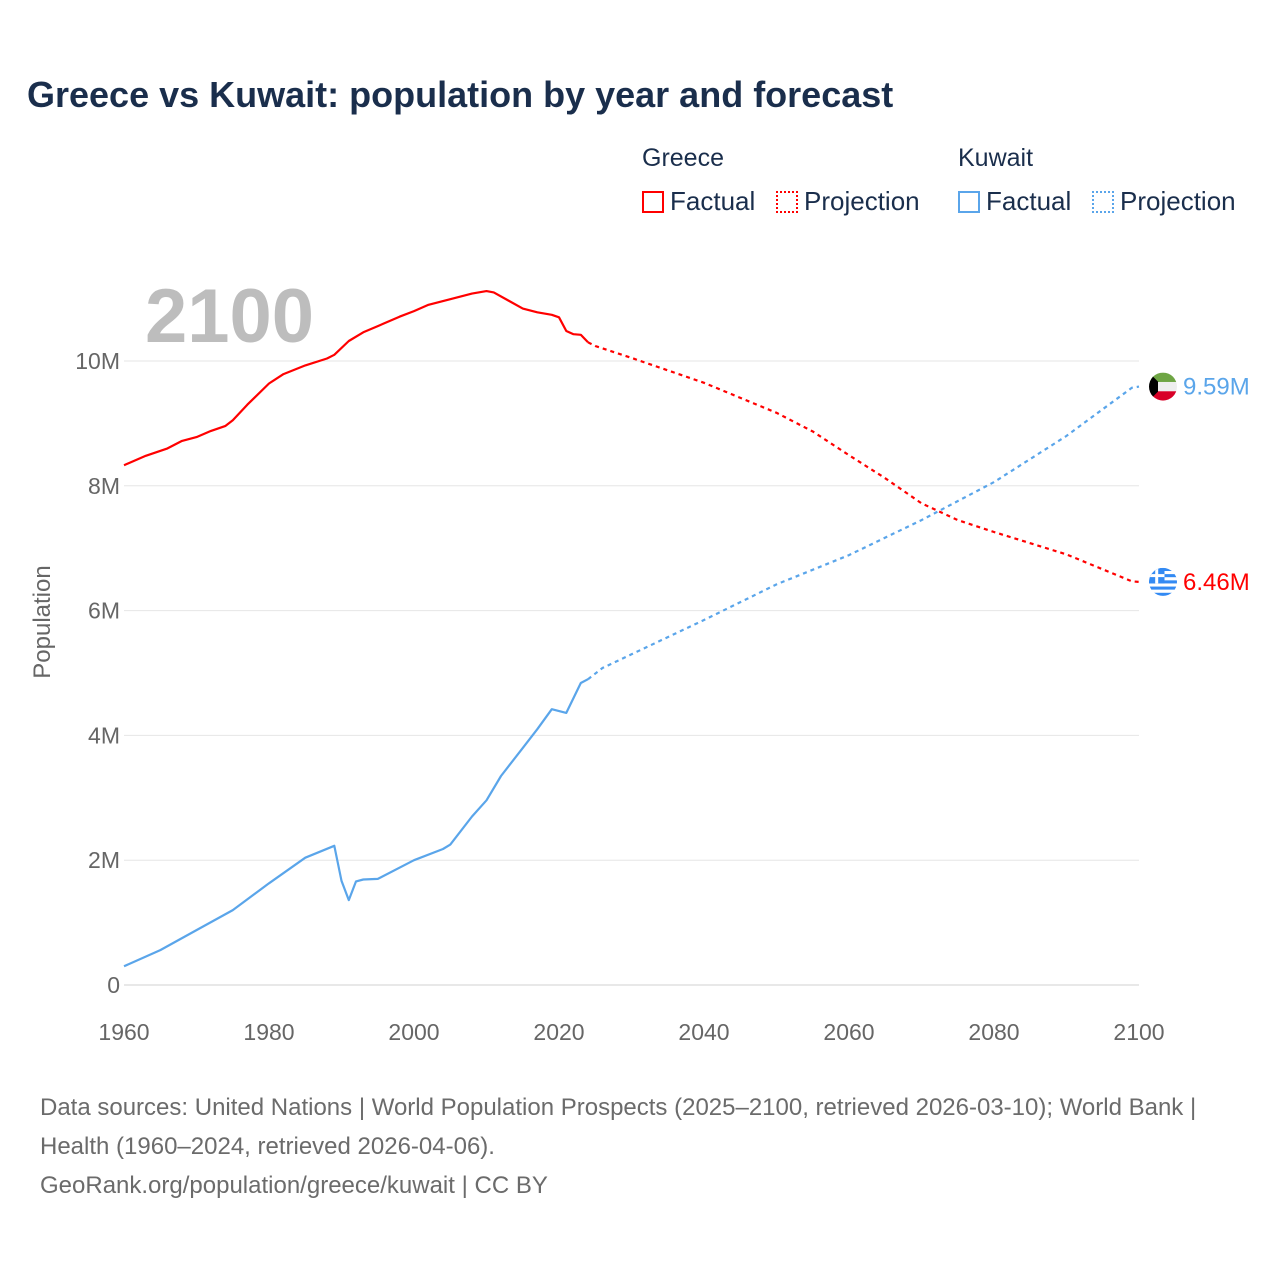 The width and height of the screenshot is (1280, 1280). Describe the element at coordinates (104, 860) in the screenshot. I see `y-tick-label: 2M` at that location.